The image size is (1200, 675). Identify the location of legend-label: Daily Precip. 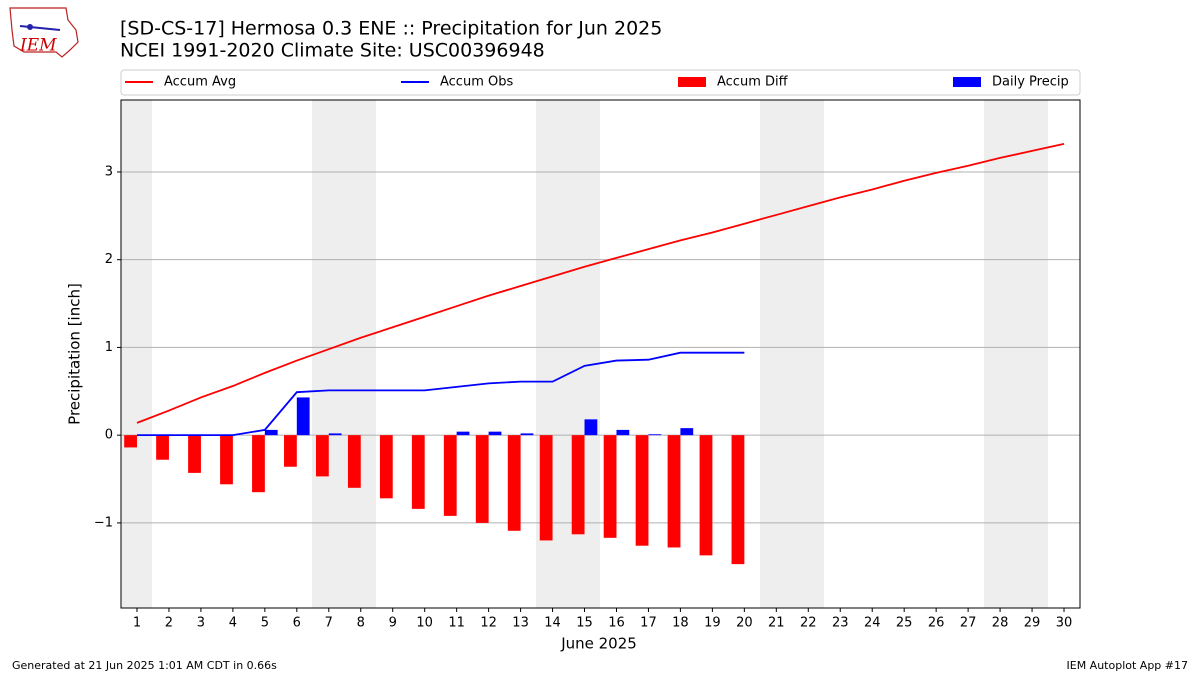
(1030, 82).